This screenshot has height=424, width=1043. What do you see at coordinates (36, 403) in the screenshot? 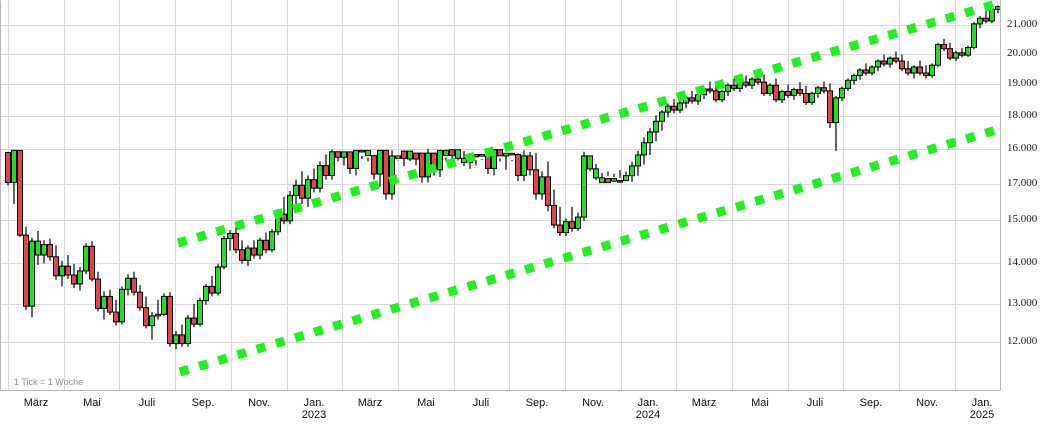
I see `time-axis-tick-label: März` at bounding box center [36, 403].